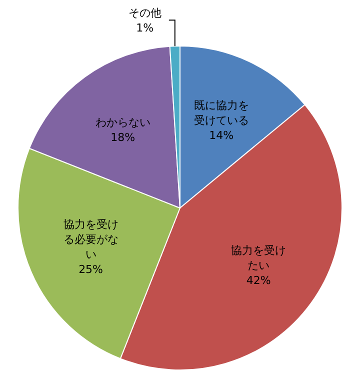 This screenshot has height=377, width=352. What do you see at coordinates (145, 28) in the screenshot?
I see `data-label: 1%` at bounding box center [145, 28].